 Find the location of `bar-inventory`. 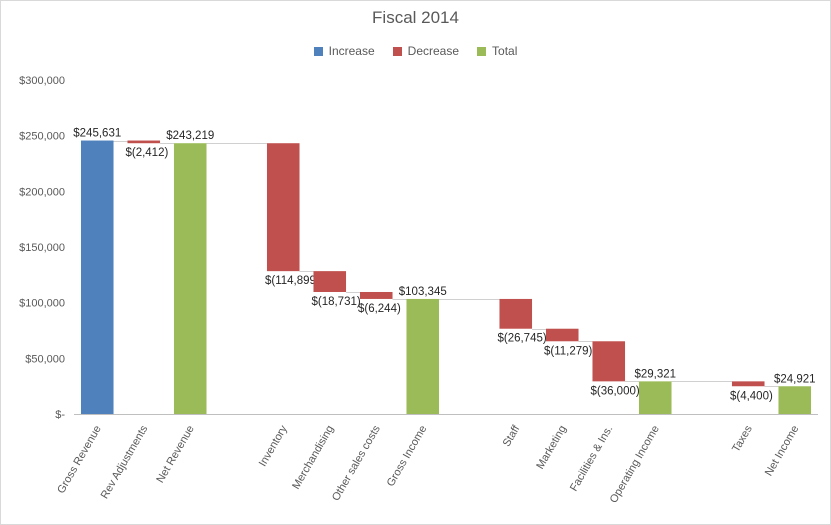

bar-inventory is located at coordinates (283, 207).